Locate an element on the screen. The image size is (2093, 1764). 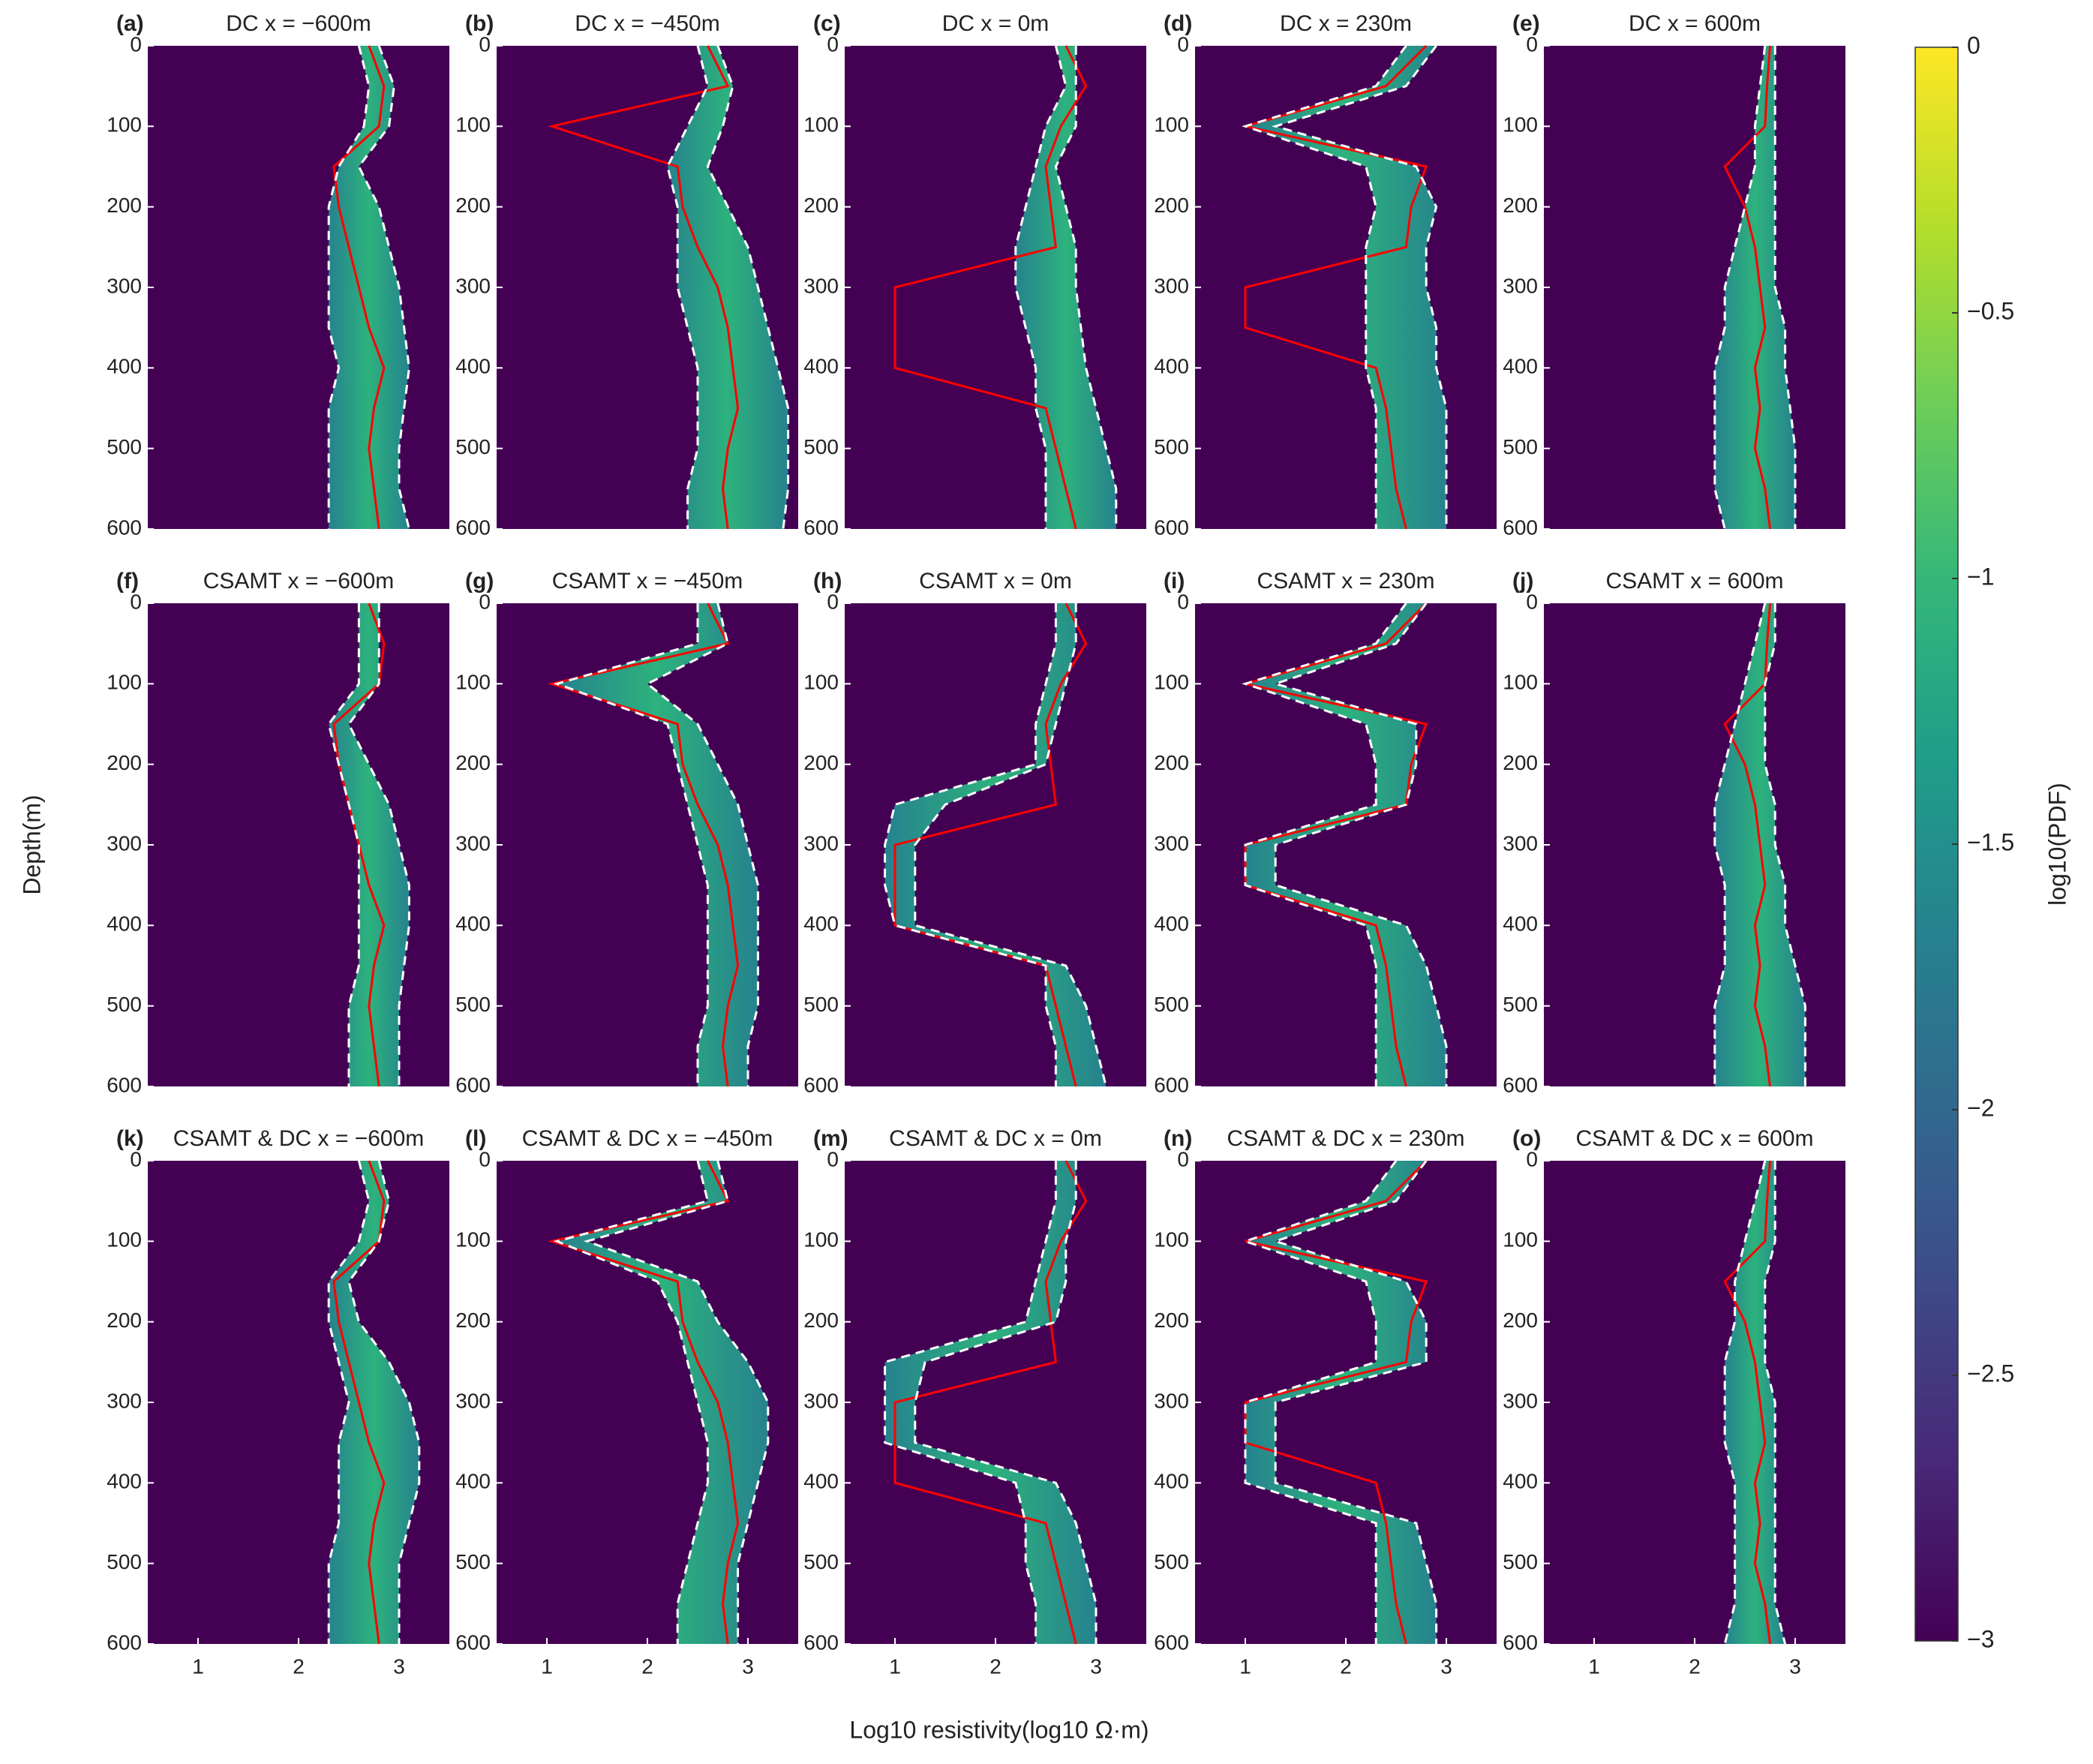
panel-label: (a) is located at coordinates (130, 23).